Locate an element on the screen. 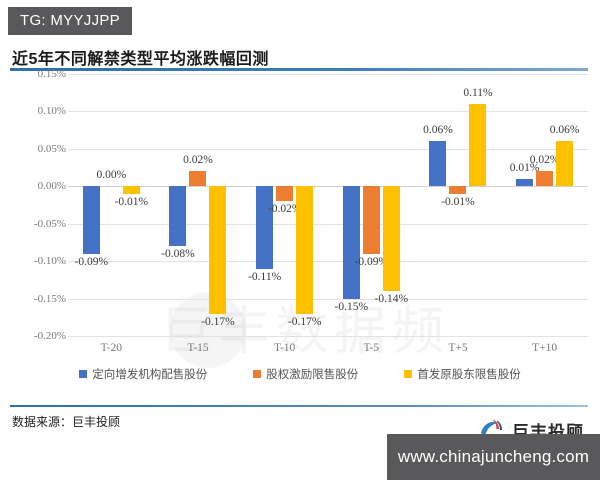 Image resolution: width=600 pixels, height=480 pixels. x-axis-tick: T+5 is located at coordinates (458, 348).